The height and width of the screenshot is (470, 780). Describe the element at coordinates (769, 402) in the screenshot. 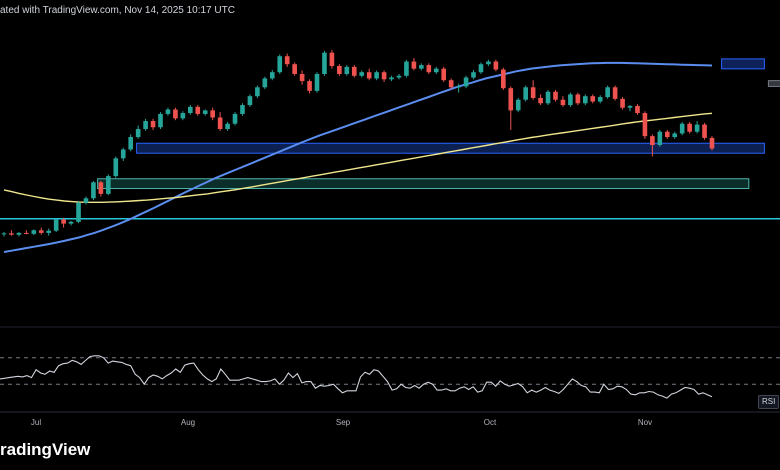

I see `rsi-label: RSI` at that location.